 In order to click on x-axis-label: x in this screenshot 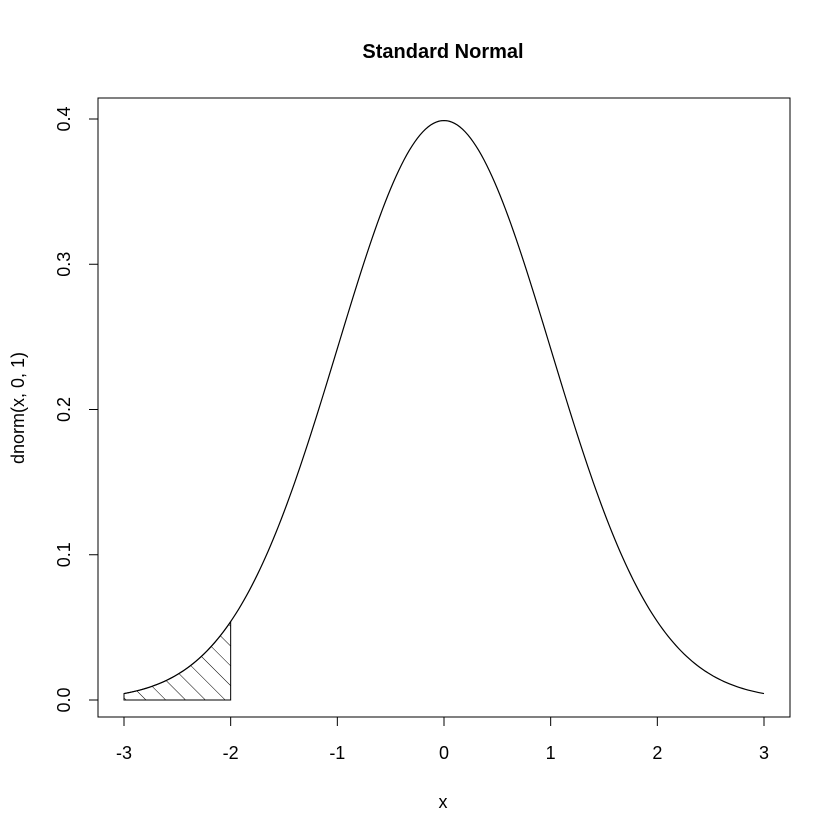, I will do `click(443, 802)`.